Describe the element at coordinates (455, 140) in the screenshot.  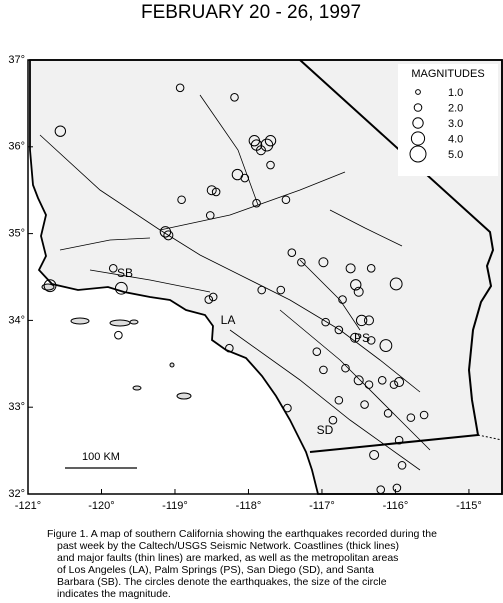
I see `legend-label: 4.0` at that location.